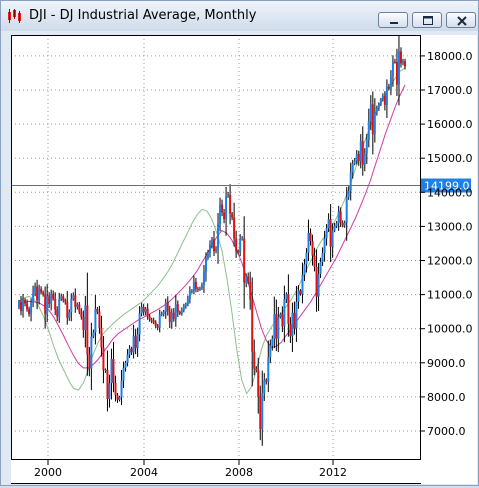 This screenshot has width=479, height=488. Describe the element at coordinates (333, 472) in the screenshot. I see `x-tick-label: 2012` at that location.